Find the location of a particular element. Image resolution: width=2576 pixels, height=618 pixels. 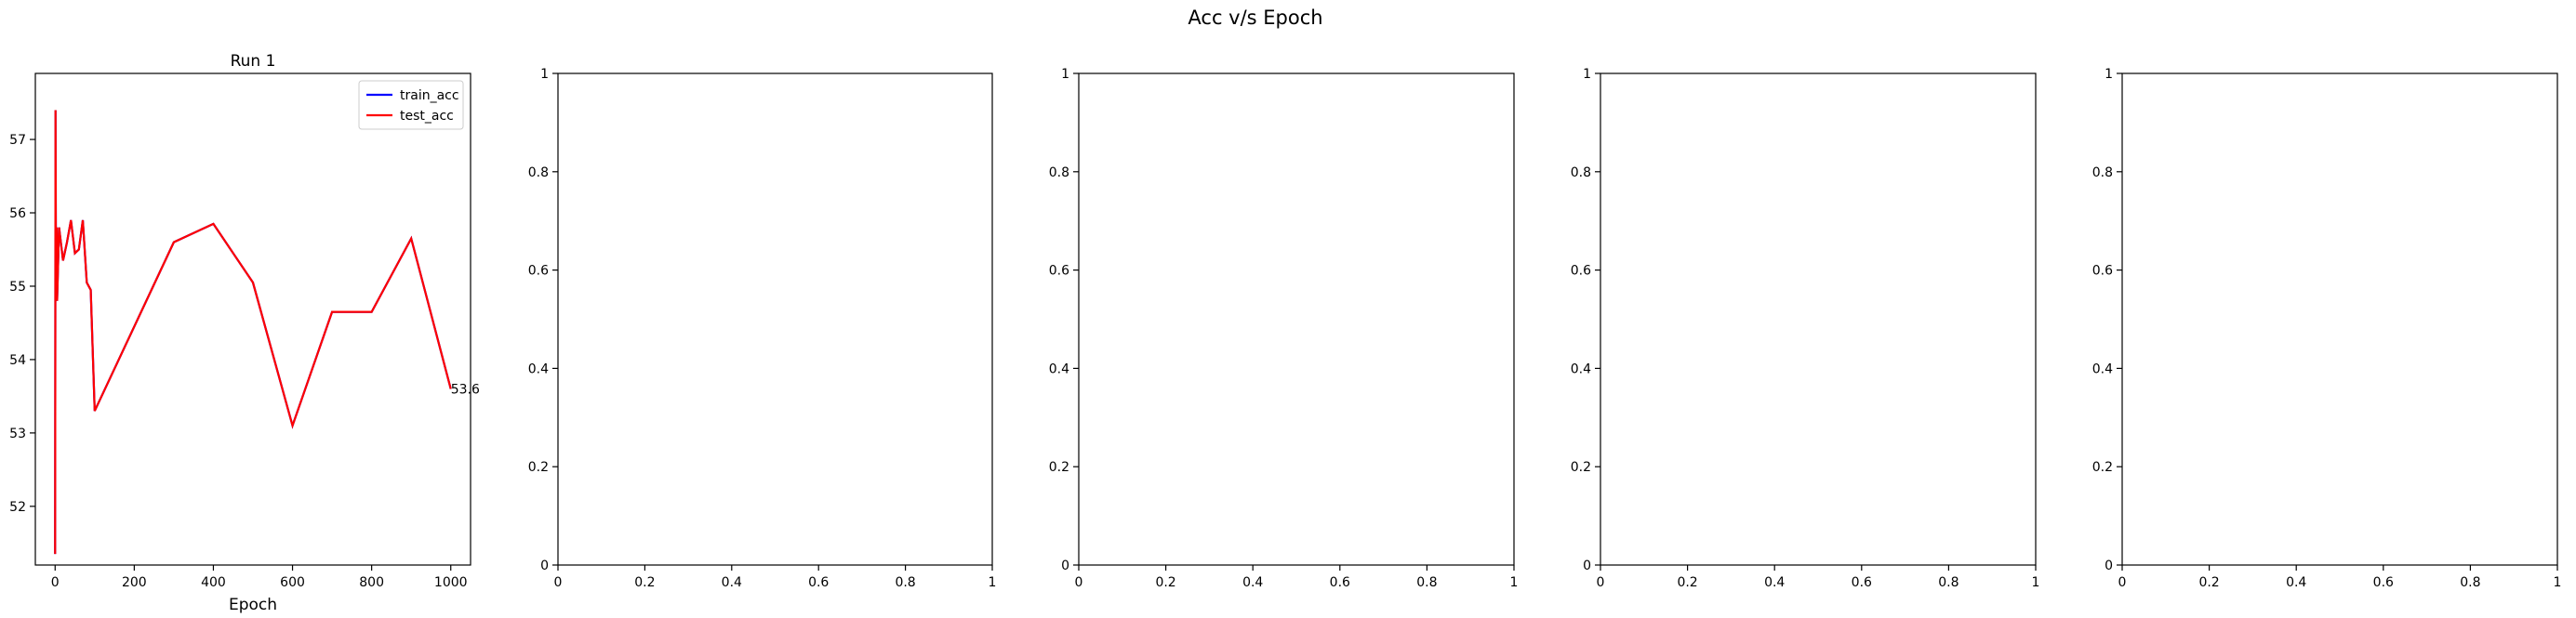

data-label: 53.6 is located at coordinates (465, 390).